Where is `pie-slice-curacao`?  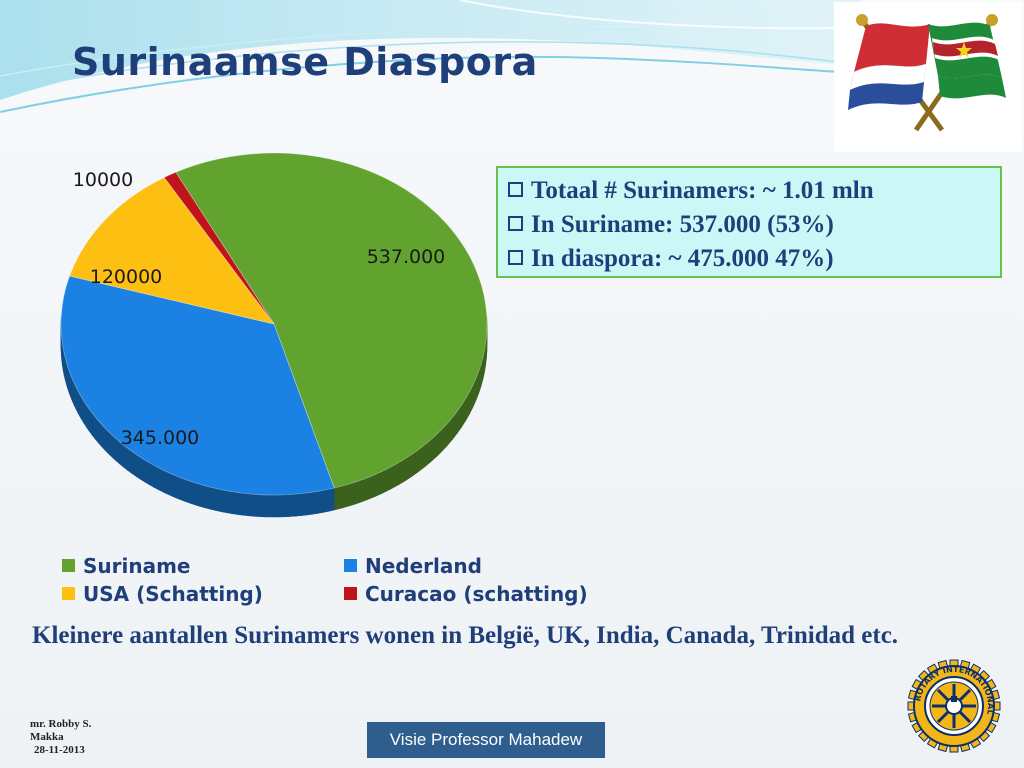
pie-slice-curacao is located at coordinates (219, 248).